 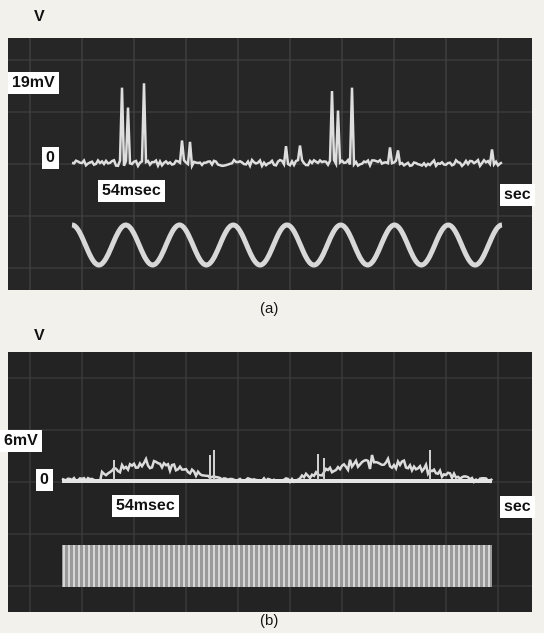 What do you see at coordinates (277, 566) in the screenshot?
I see `reference-band` at bounding box center [277, 566].